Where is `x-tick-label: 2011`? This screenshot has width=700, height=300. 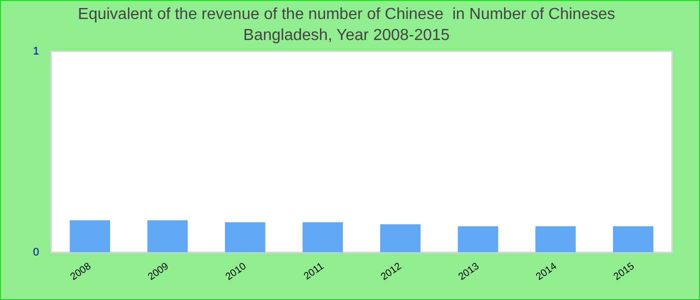
x-tick-label: 2011 is located at coordinates (314, 271).